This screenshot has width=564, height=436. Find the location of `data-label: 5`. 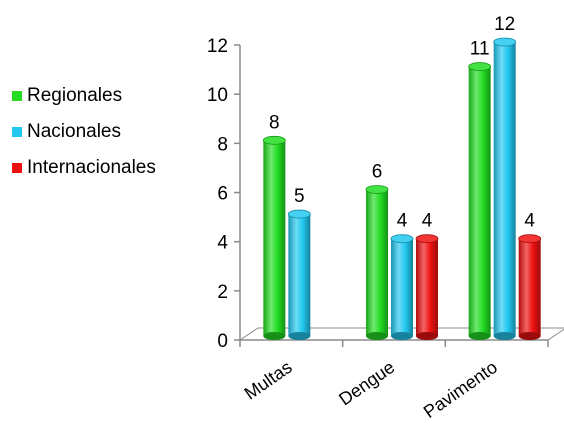

data-label: 5 is located at coordinates (299, 196).